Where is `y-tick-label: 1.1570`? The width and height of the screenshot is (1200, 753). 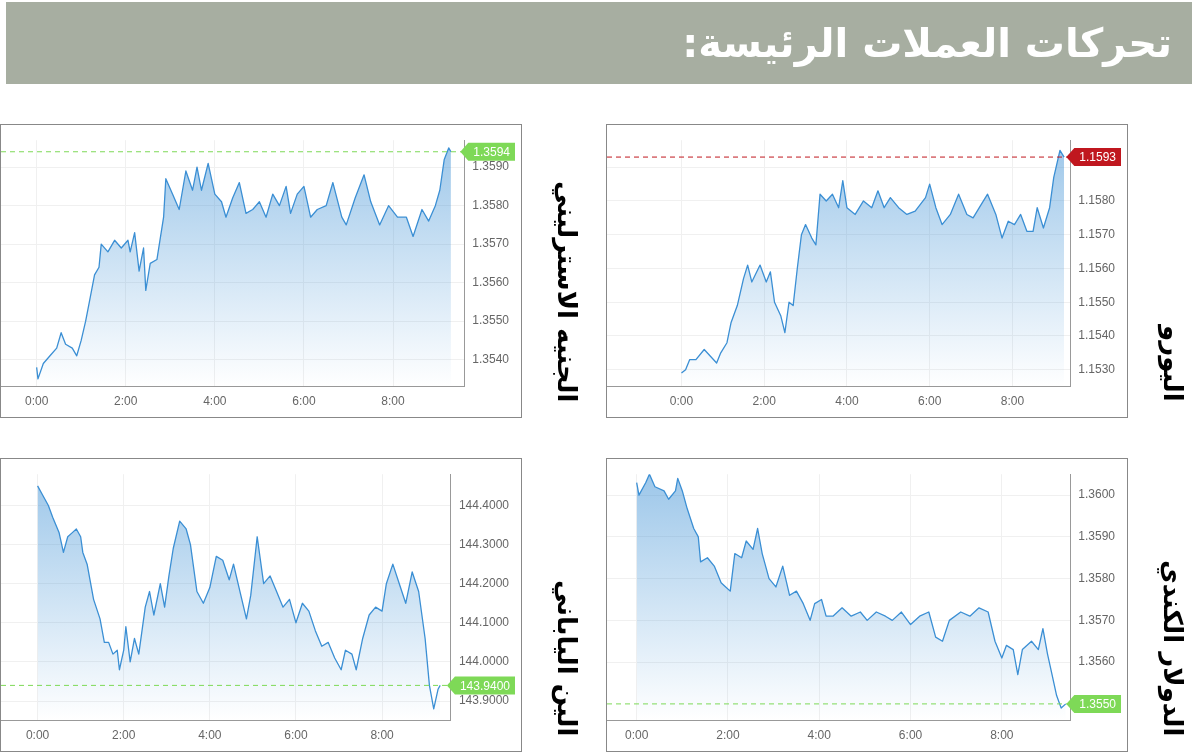 y-tick-label: 1.1570 is located at coordinates (1097, 234).